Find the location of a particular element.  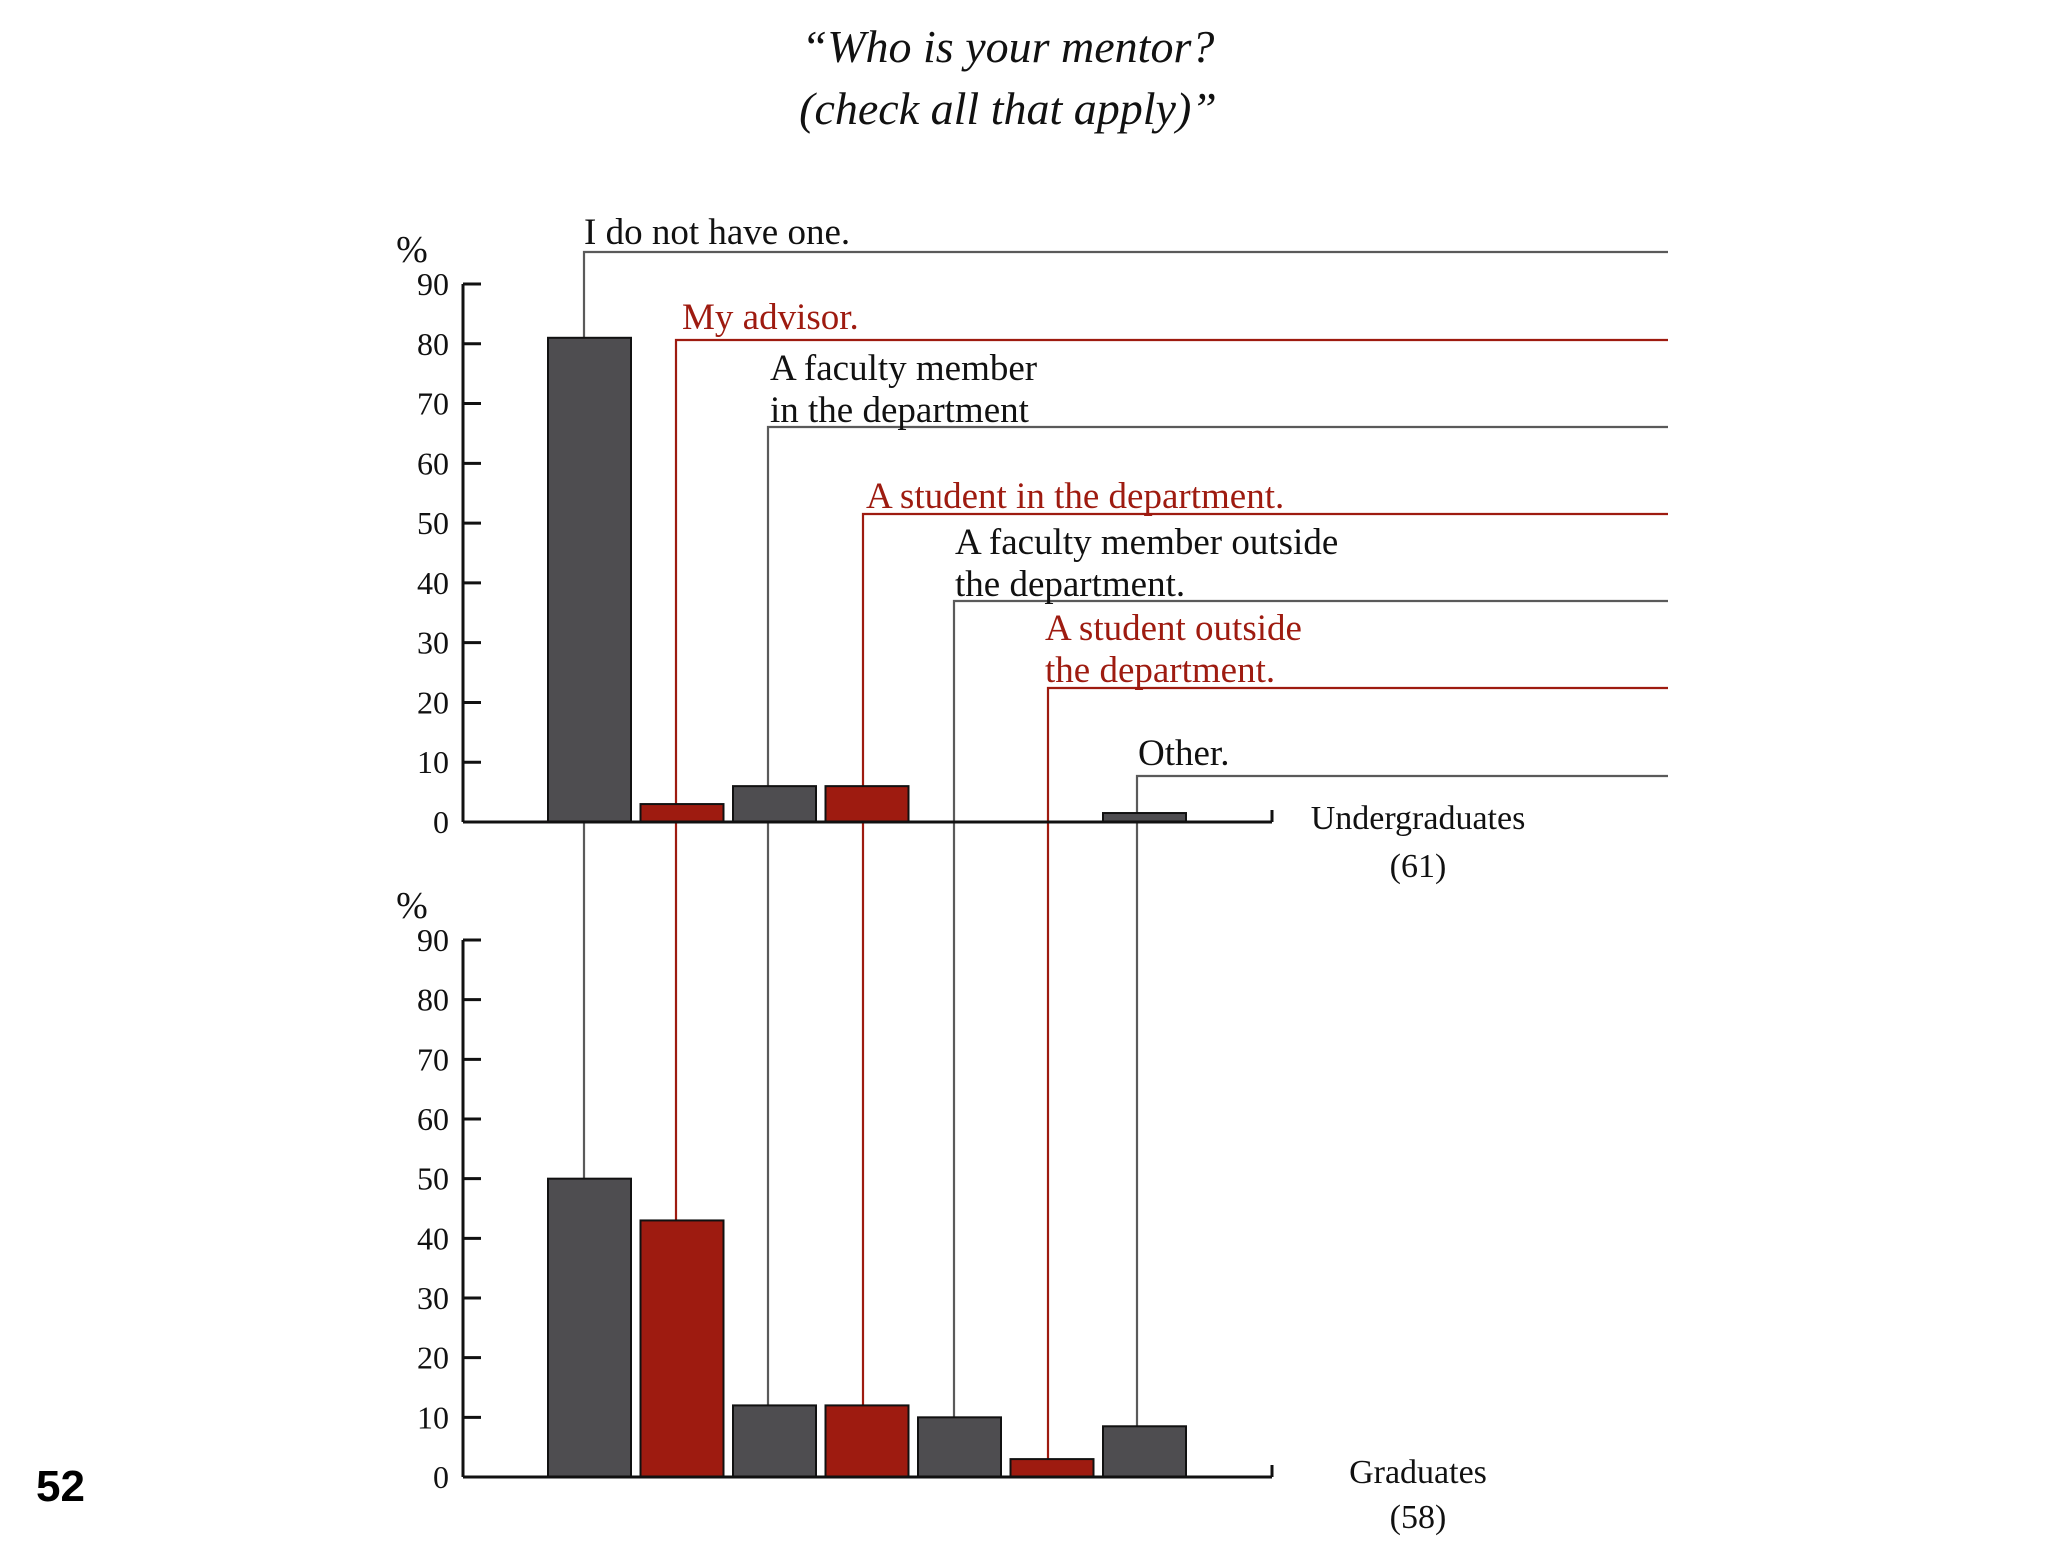

y-tick-label-1-90: 90 is located at coordinates (433, 284).